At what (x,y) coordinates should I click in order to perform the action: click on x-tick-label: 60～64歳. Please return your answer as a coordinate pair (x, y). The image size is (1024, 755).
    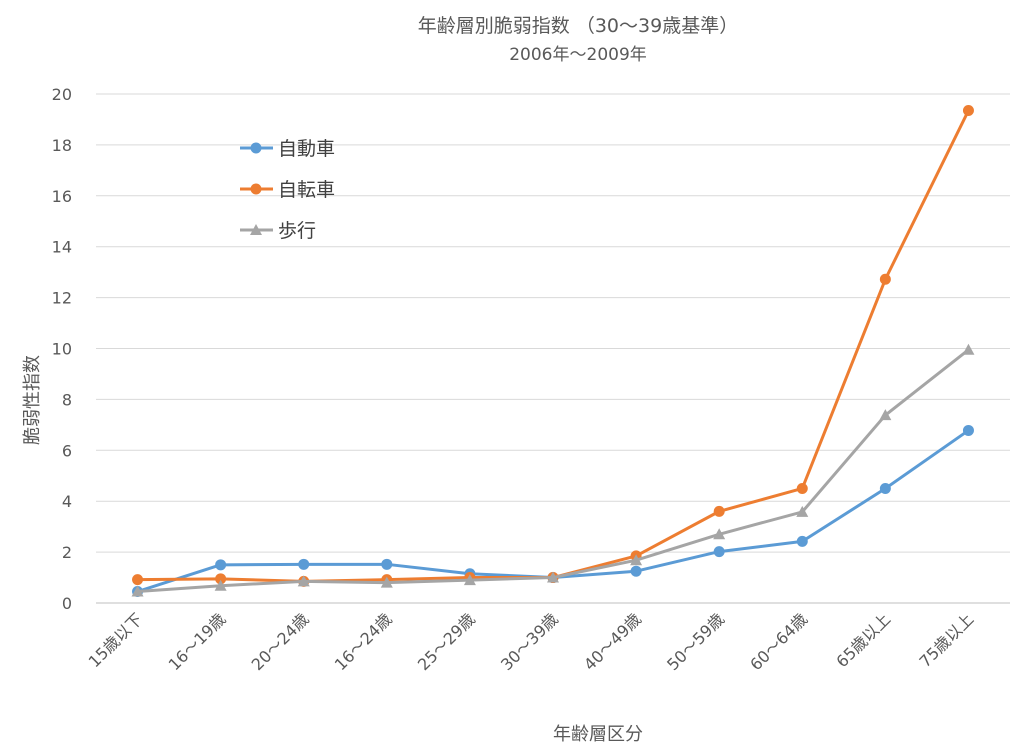
    Looking at the image, I should click on (778, 641).